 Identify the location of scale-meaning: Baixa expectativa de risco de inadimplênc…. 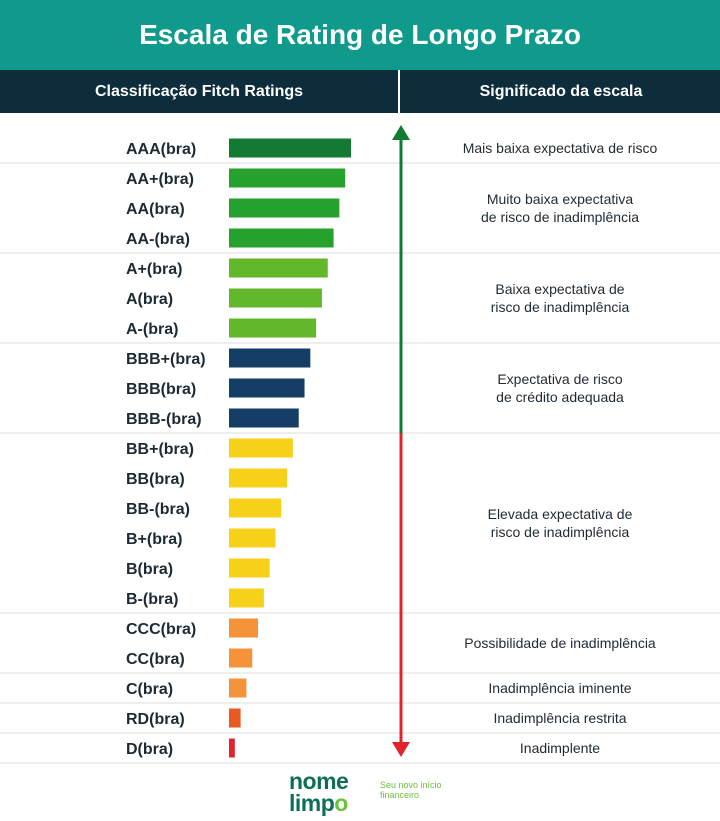
(560, 298).